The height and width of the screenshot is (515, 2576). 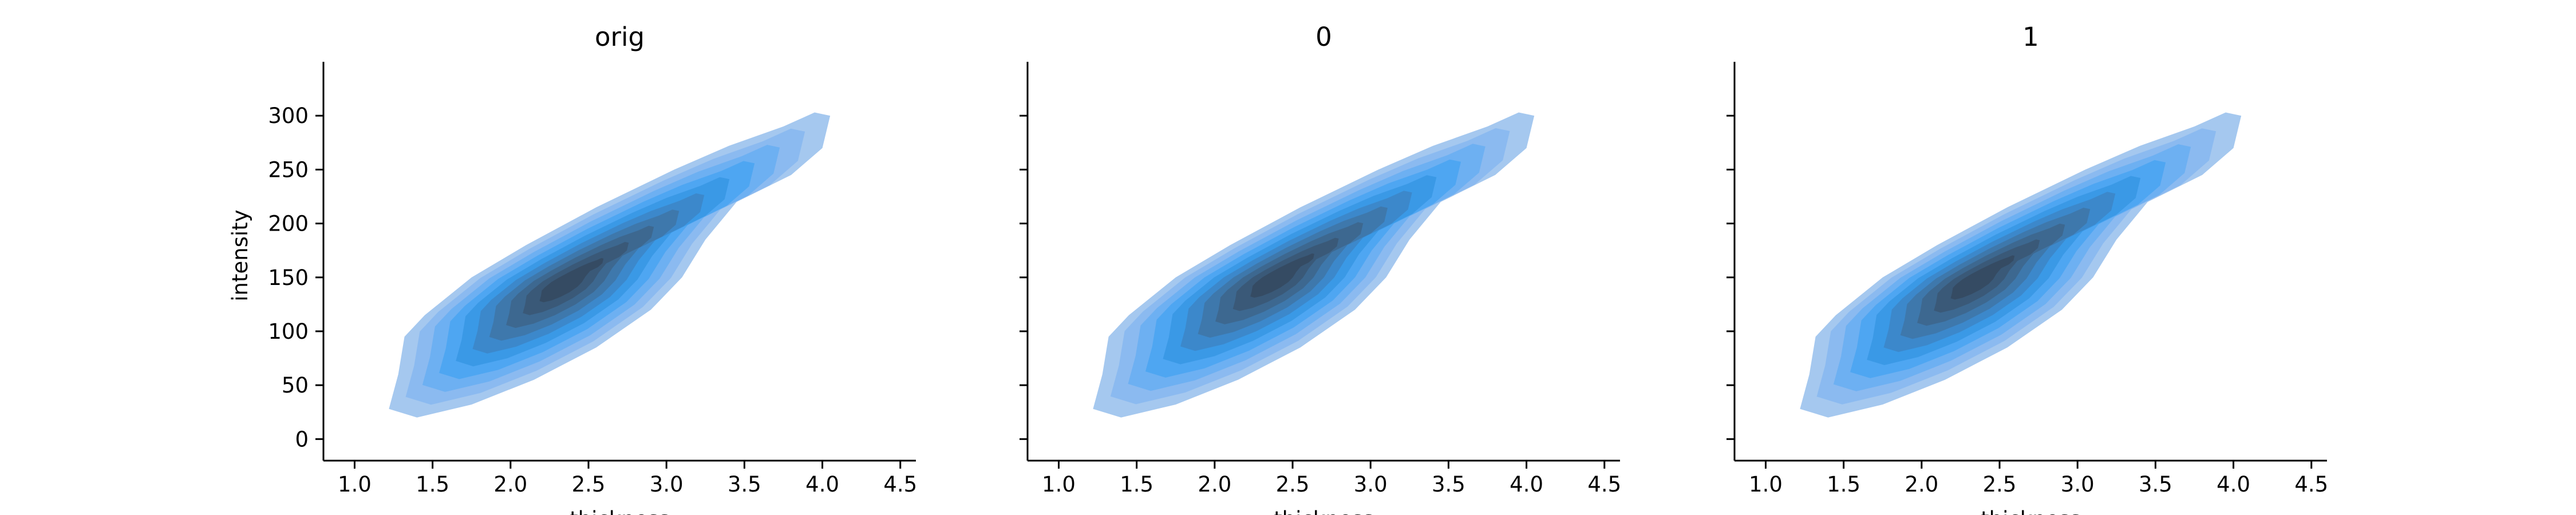 I want to click on panel-title: 0, so click(x=1323, y=37).